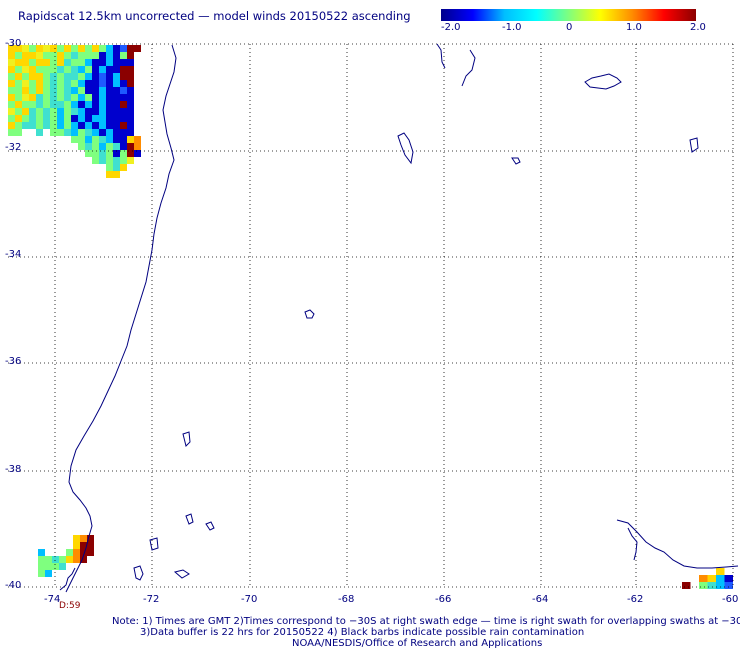  Describe the element at coordinates (698, 27) in the screenshot. I see `colorbar-label-max: 2.0` at that location.